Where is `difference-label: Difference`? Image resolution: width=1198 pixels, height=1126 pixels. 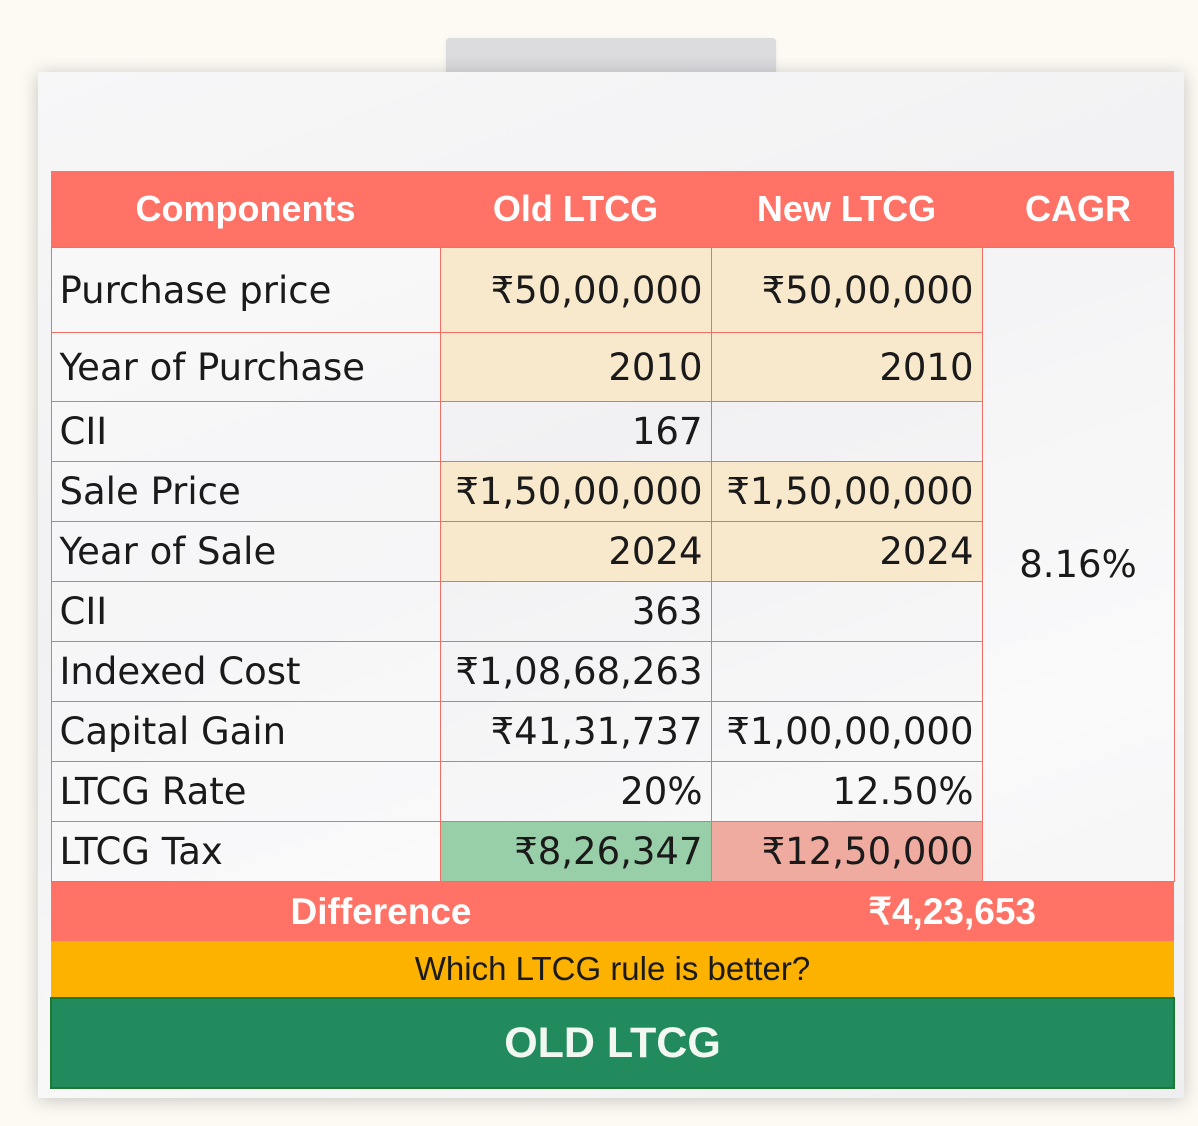
difference-label: Difference is located at coordinates (381, 911).